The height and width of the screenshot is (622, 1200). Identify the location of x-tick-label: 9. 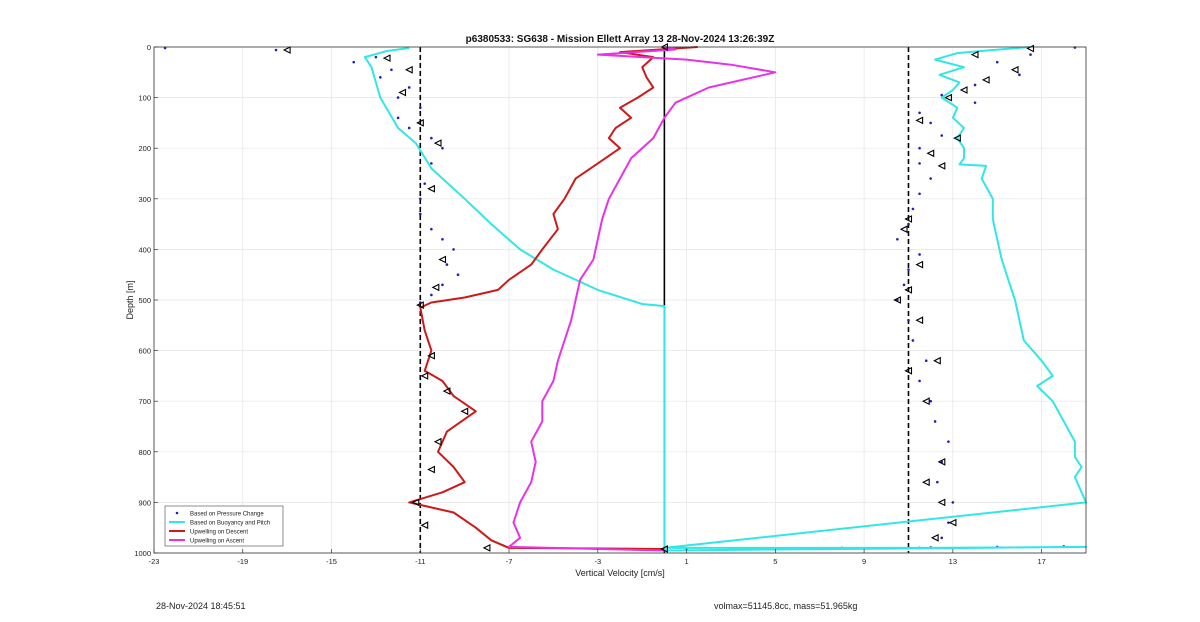
(864, 561).